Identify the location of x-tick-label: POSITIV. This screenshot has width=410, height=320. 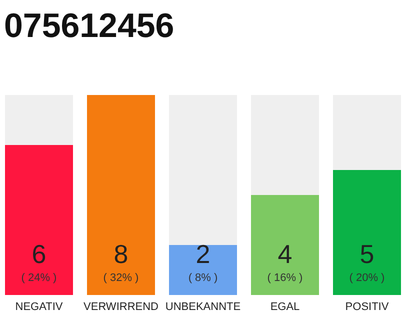
(367, 306).